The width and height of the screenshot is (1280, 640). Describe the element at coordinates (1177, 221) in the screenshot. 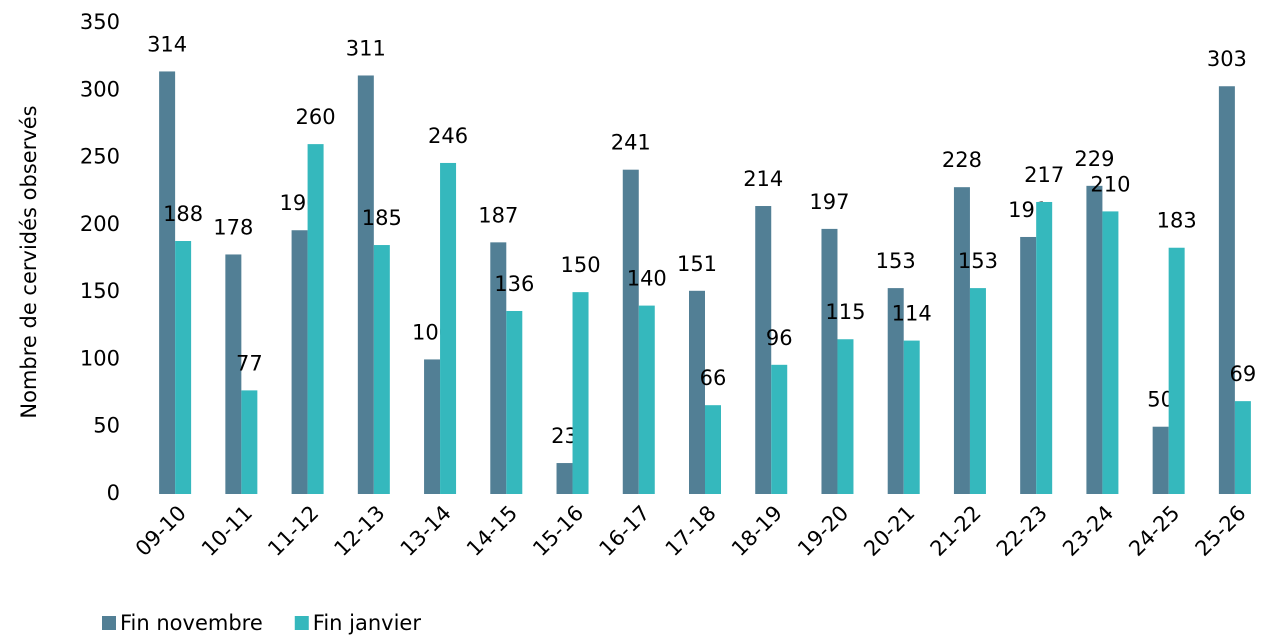

I see `data-label: 183` at that location.